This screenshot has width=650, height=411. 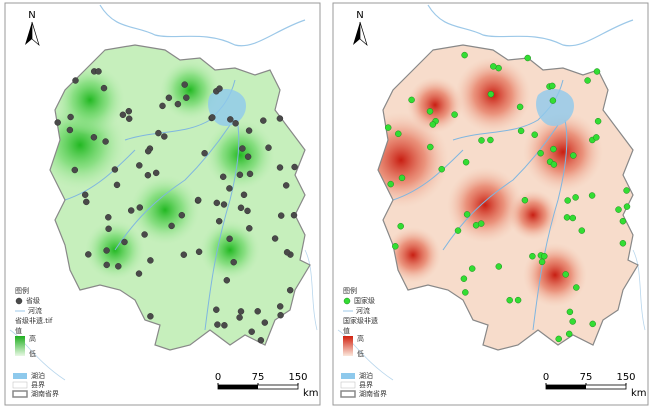 I want to click on legend-county-symbol, so click(x=20, y=385).